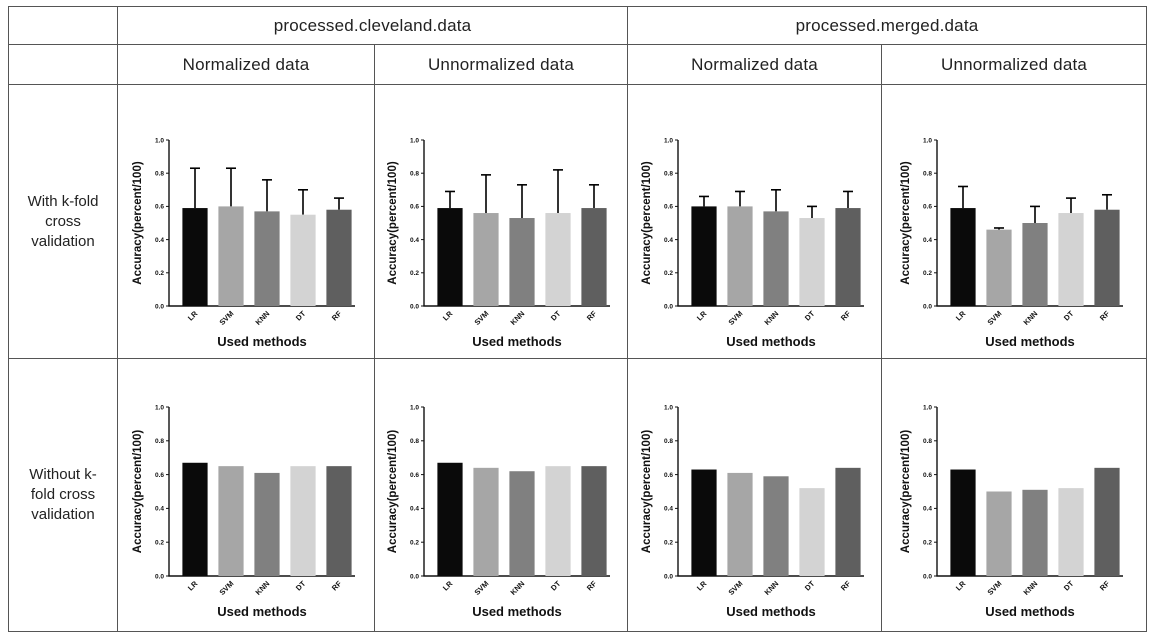 The image size is (1154, 638). Describe the element at coordinates (63, 495) in the screenshot. I see `row-label-without-kfold: Without k- fold cross validation` at that location.